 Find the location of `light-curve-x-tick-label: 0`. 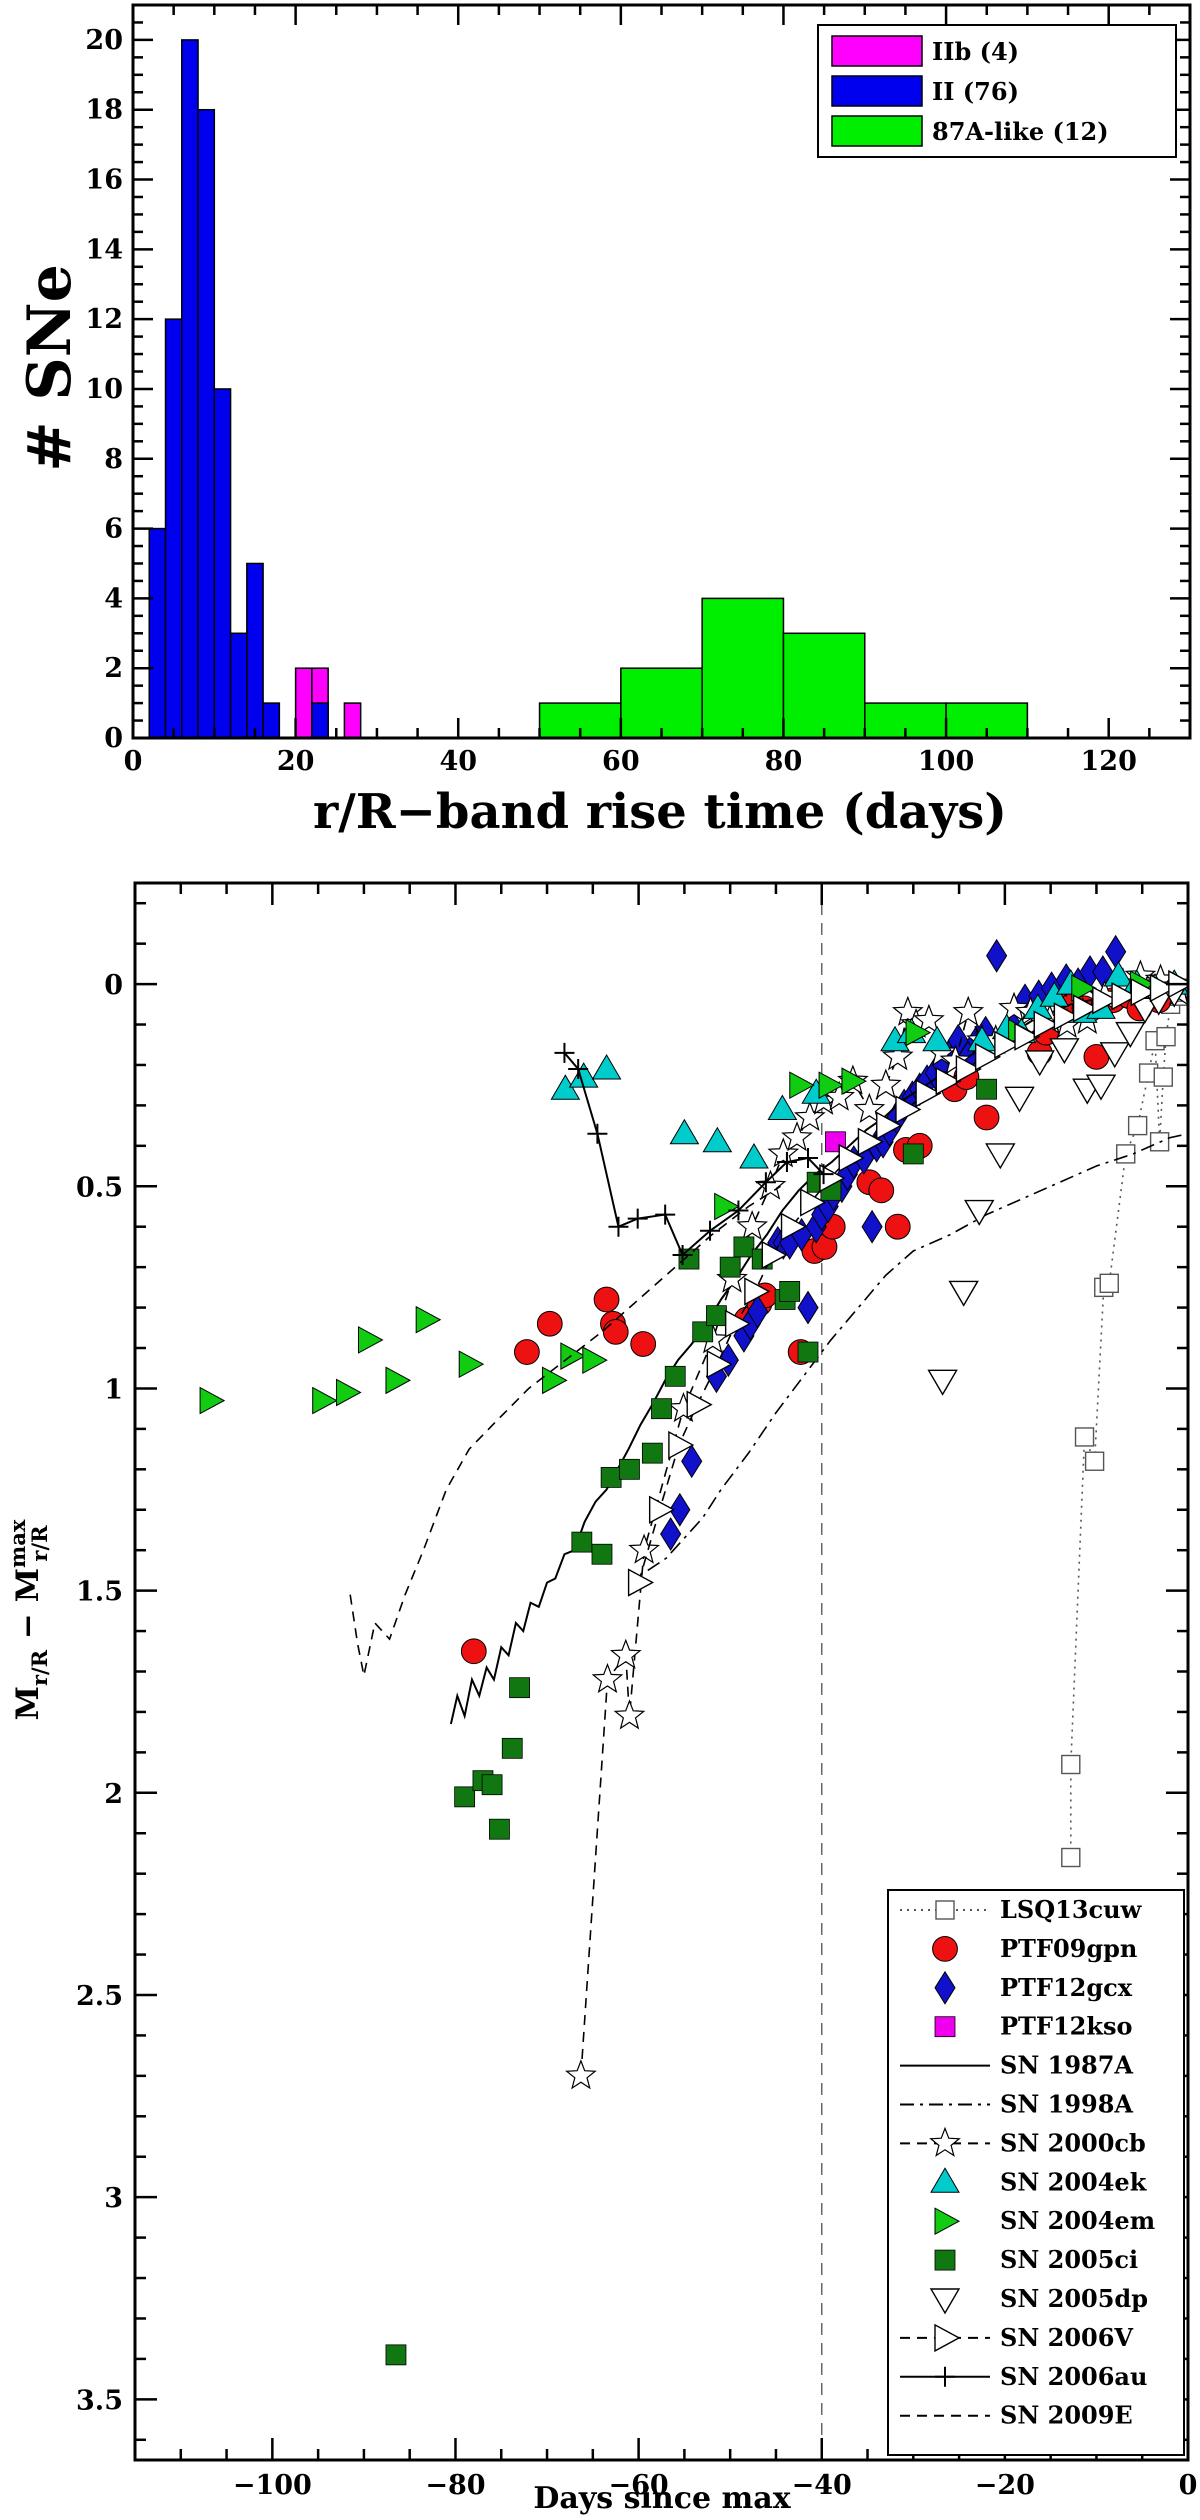

light-curve-x-tick-label: 0 is located at coordinates (1188, 2485).